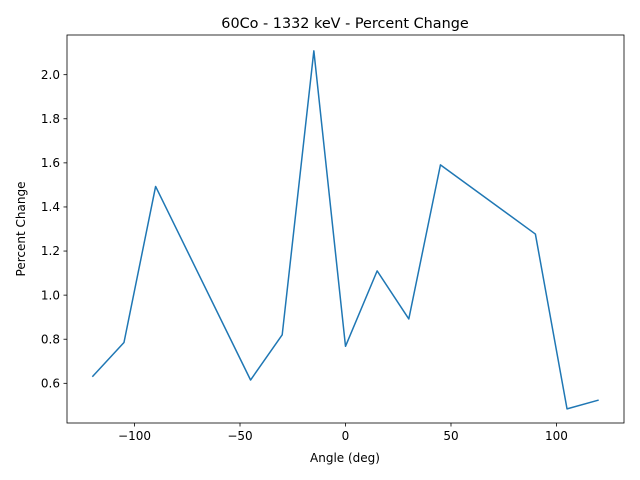  I want to click on y-tick-label: 0.8, so click(50, 339).